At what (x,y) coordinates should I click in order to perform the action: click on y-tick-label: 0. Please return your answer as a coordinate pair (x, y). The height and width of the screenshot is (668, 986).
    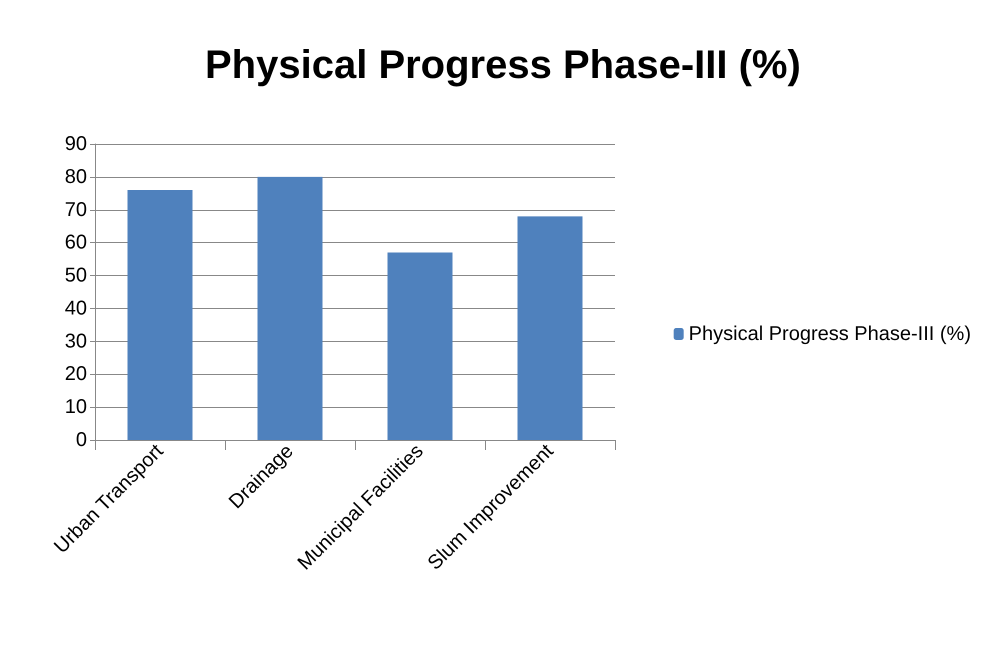
    Looking at the image, I should click on (81, 440).